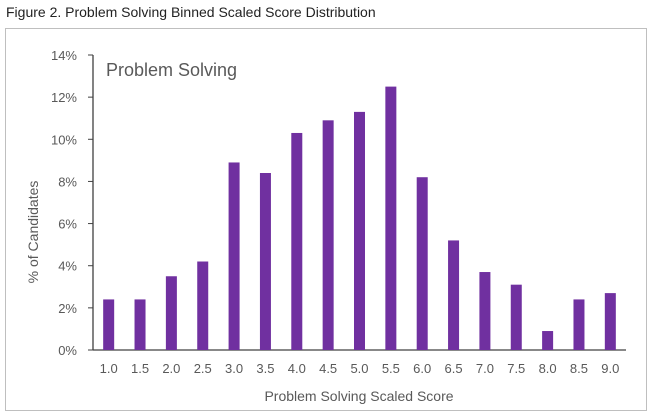 This screenshot has height=415, width=655. I want to click on x-axis-title: Problem Solving Scaled Score, so click(358, 396).